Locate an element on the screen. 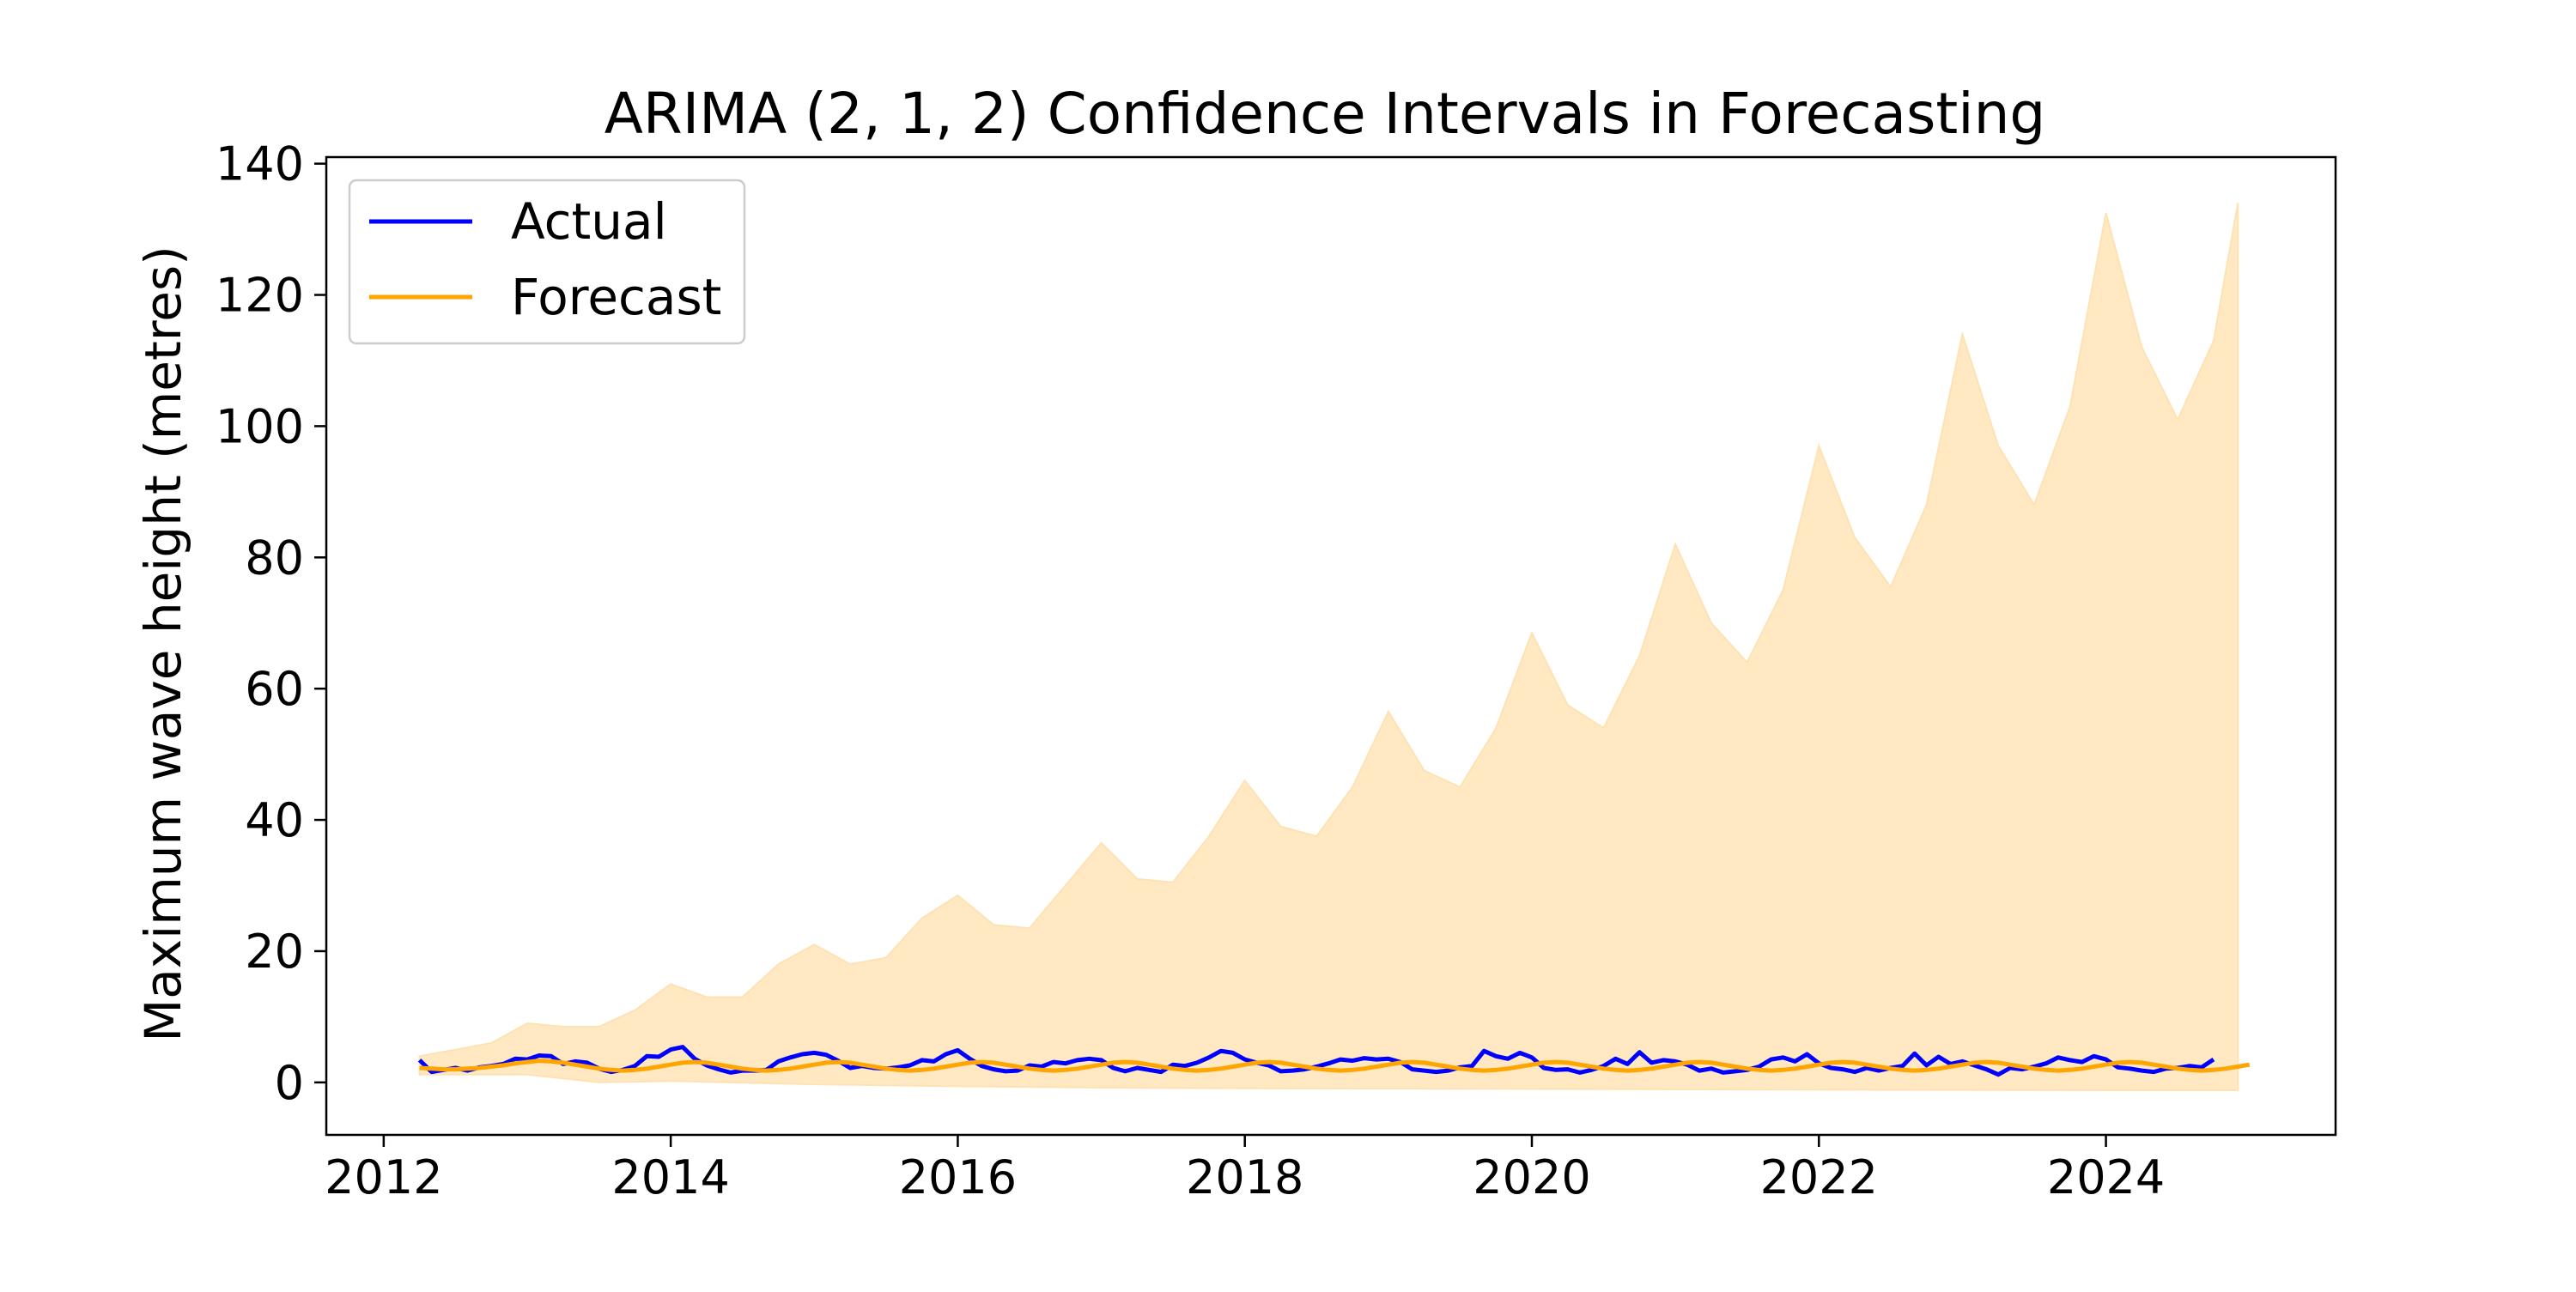  legend: Actual Forecast is located at coordinates (547, 262).